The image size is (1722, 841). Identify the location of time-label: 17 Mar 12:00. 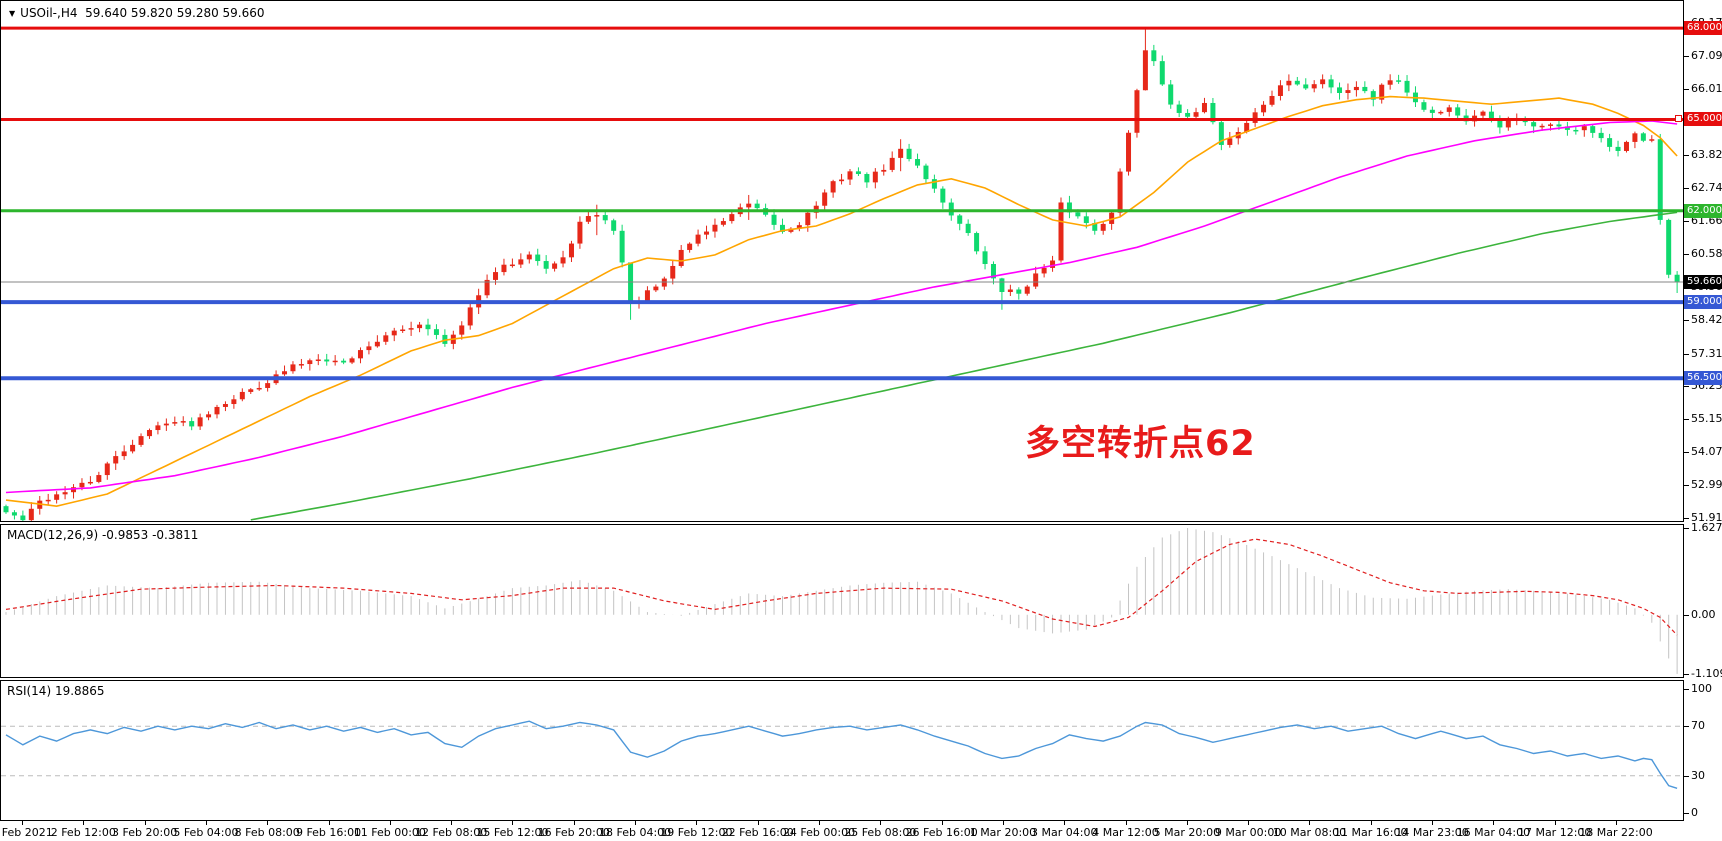
(1554, 832).